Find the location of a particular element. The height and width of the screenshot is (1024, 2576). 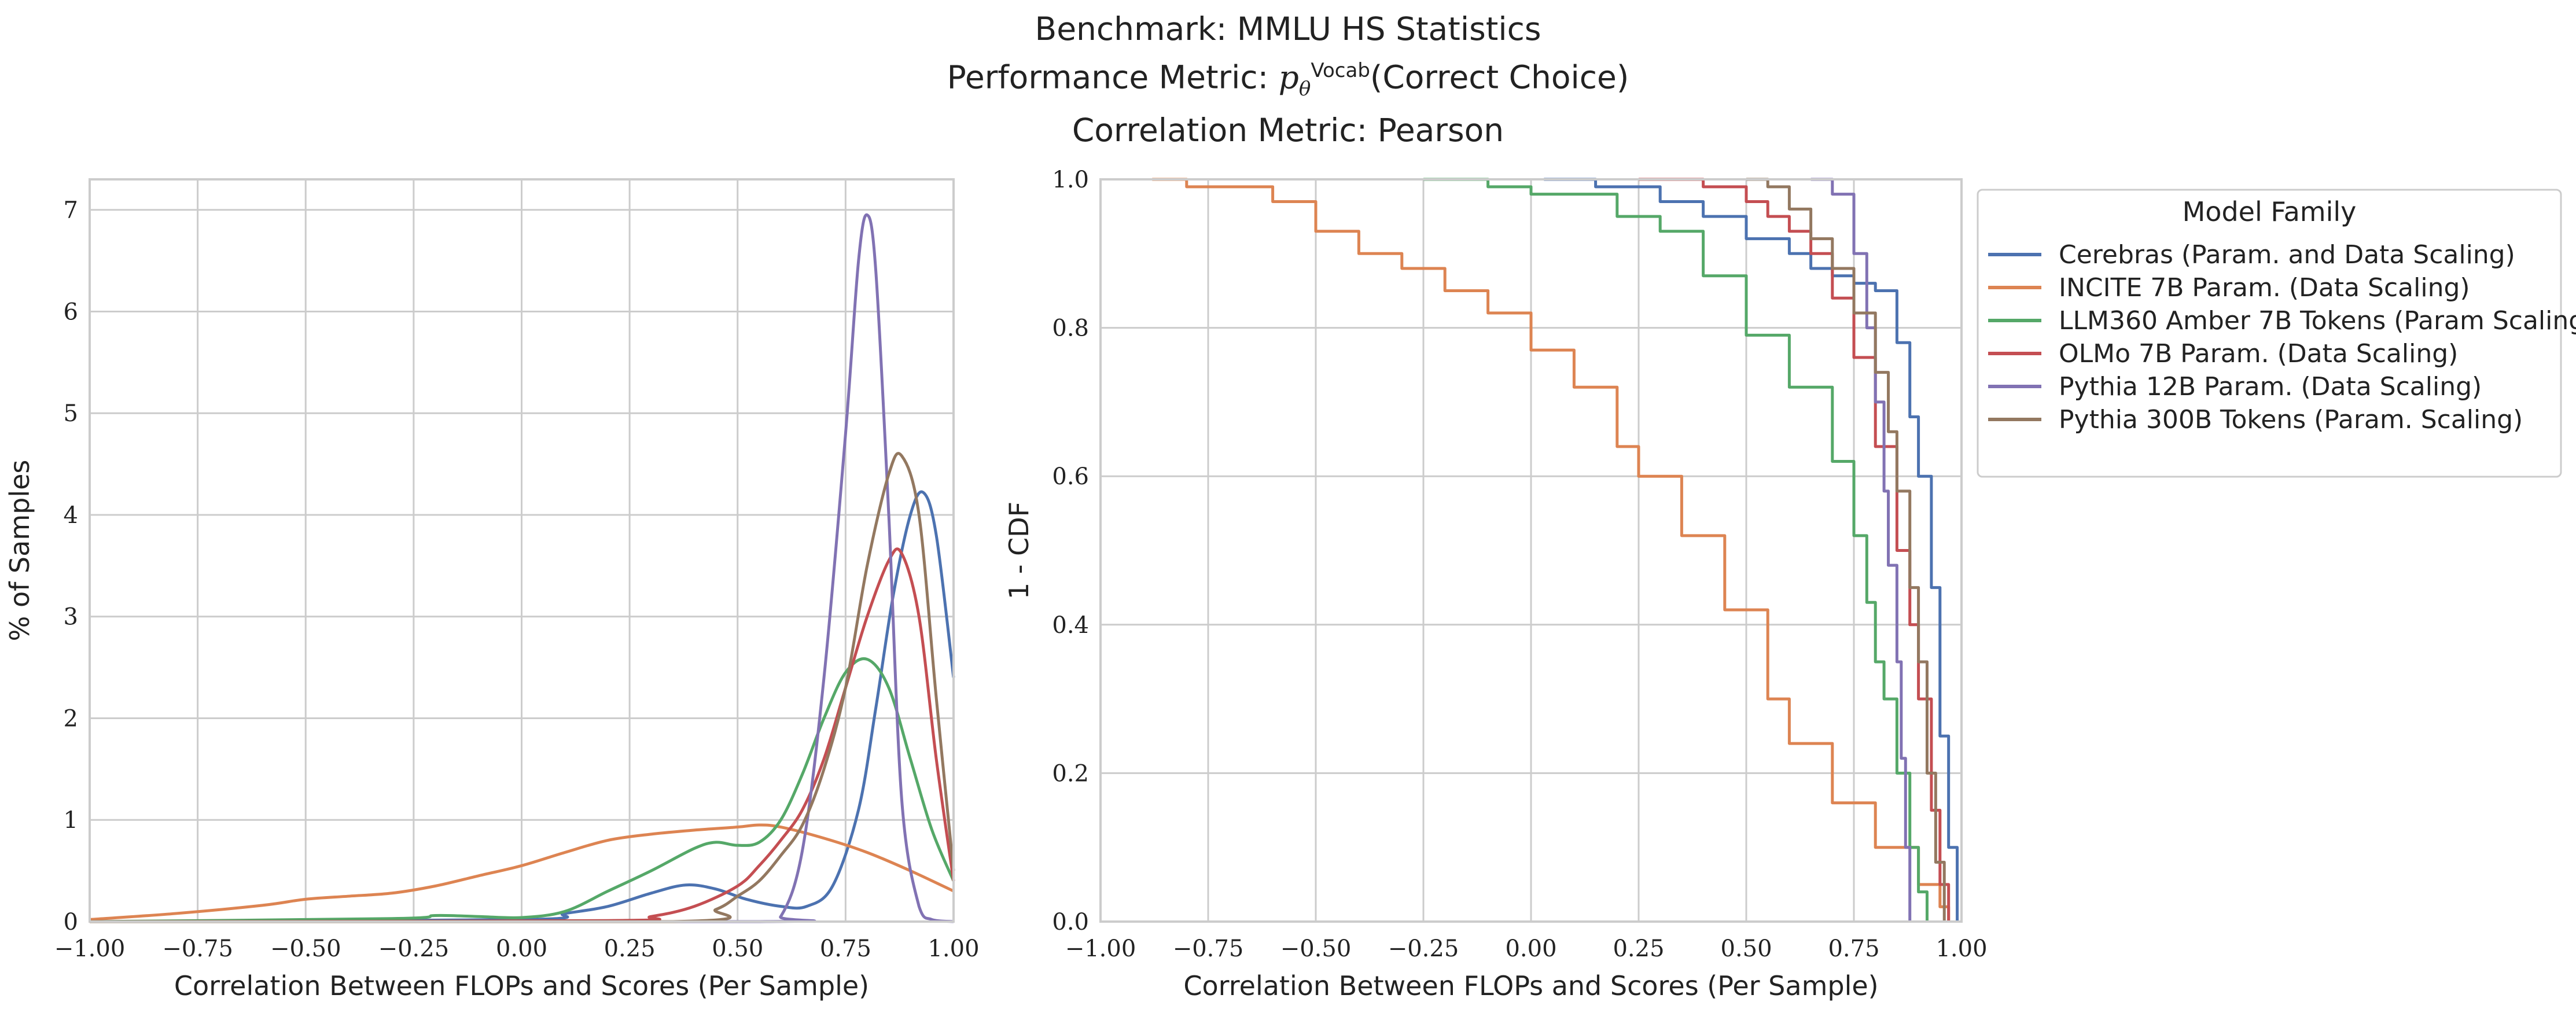

legend-frame is located at coordinates (2269, 333).